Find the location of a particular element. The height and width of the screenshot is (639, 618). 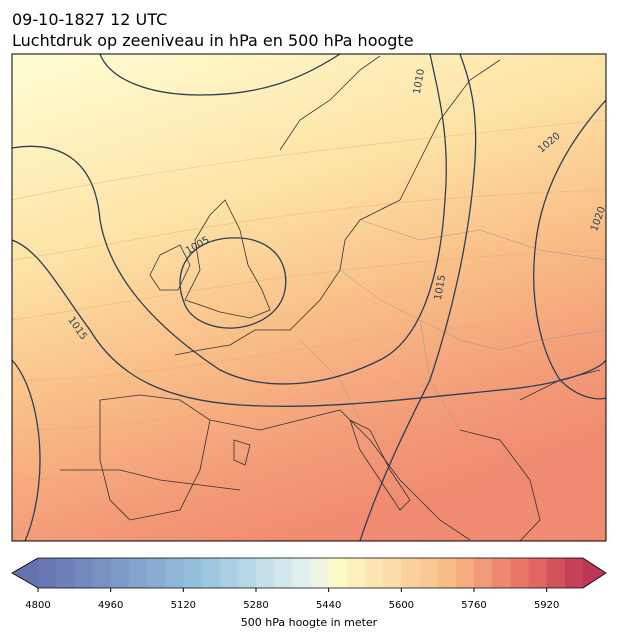

colorbar-tick-label: 5600 is located at coordinates (401, 605).